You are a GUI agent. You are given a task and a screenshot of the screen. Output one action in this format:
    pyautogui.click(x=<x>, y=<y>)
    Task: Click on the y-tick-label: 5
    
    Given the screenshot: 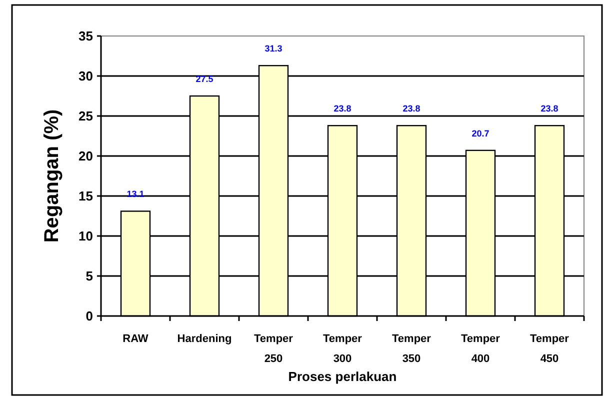 What is the action you would take?
    pyautogui.click(x=89, y=276)
    